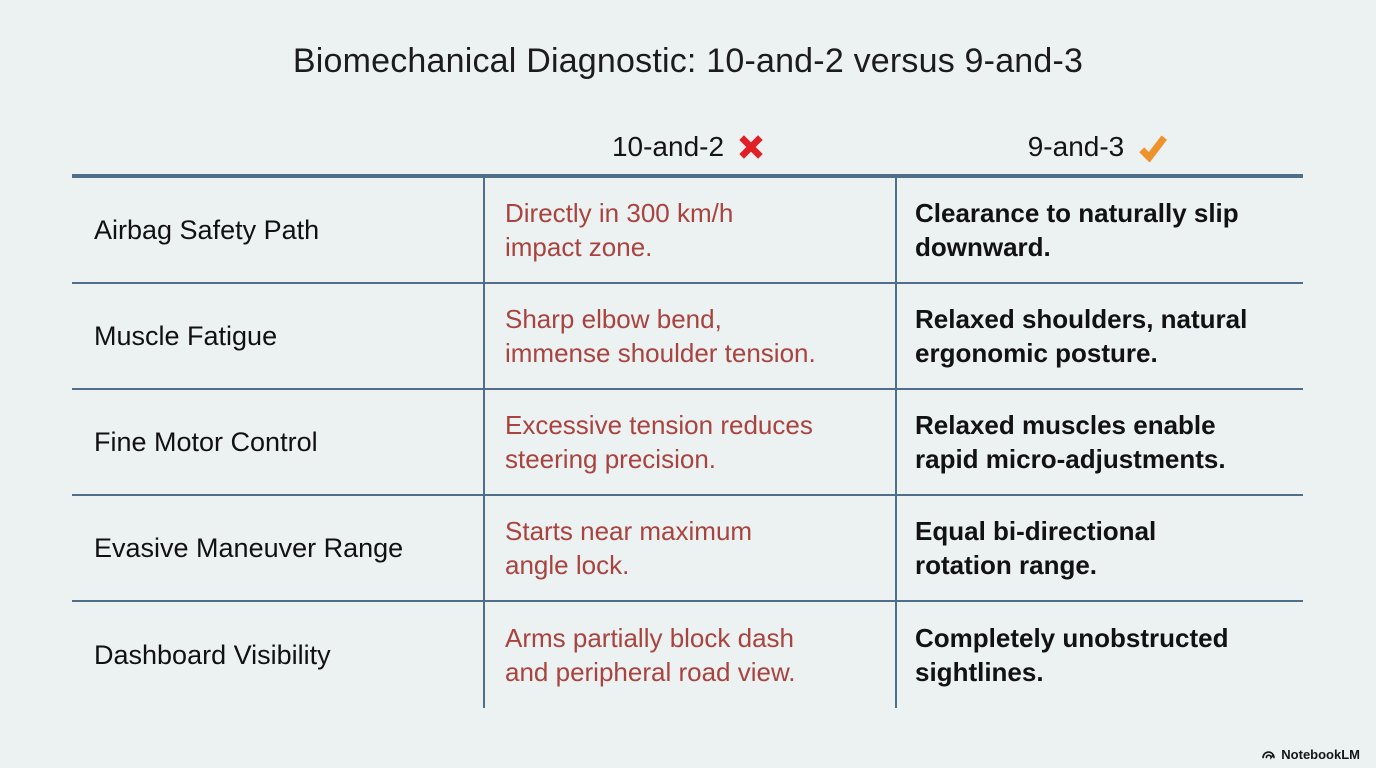 The width and height of the screenshot is (1376, 768). I want to click on row-label: Dashboard Visibility, so click(212, 654).